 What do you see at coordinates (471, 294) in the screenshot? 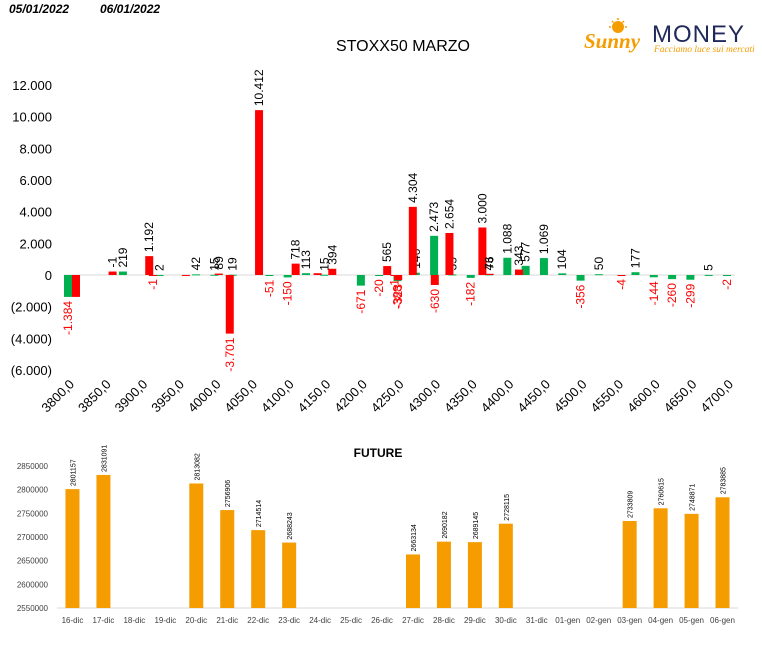
I see `green-bar-label: -182` at bounding box center [471, 294].